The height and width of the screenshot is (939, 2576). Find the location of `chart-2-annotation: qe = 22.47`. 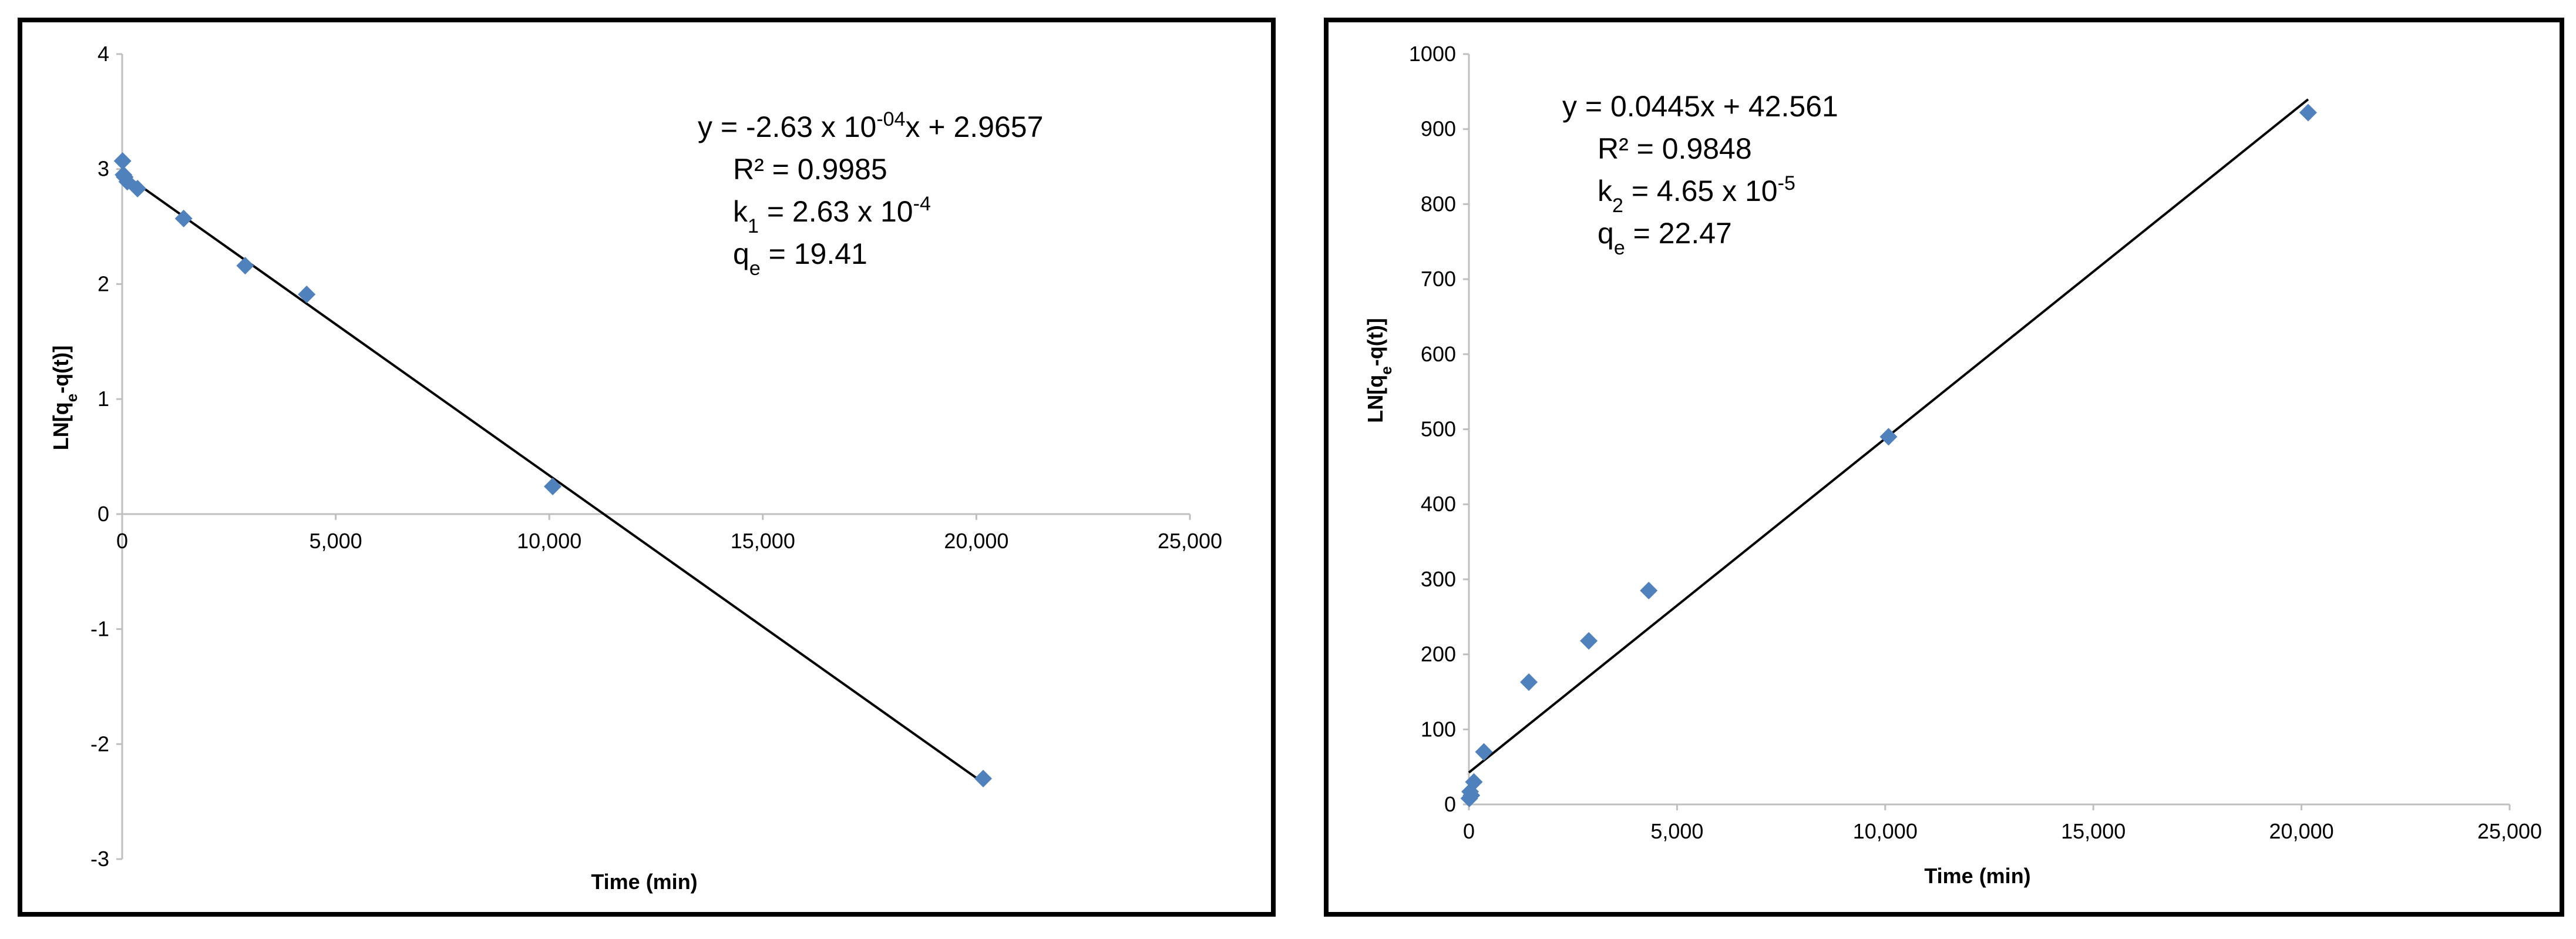

chart-2-annotation: qe = 22.47 is located at coordinates (1665, 238).